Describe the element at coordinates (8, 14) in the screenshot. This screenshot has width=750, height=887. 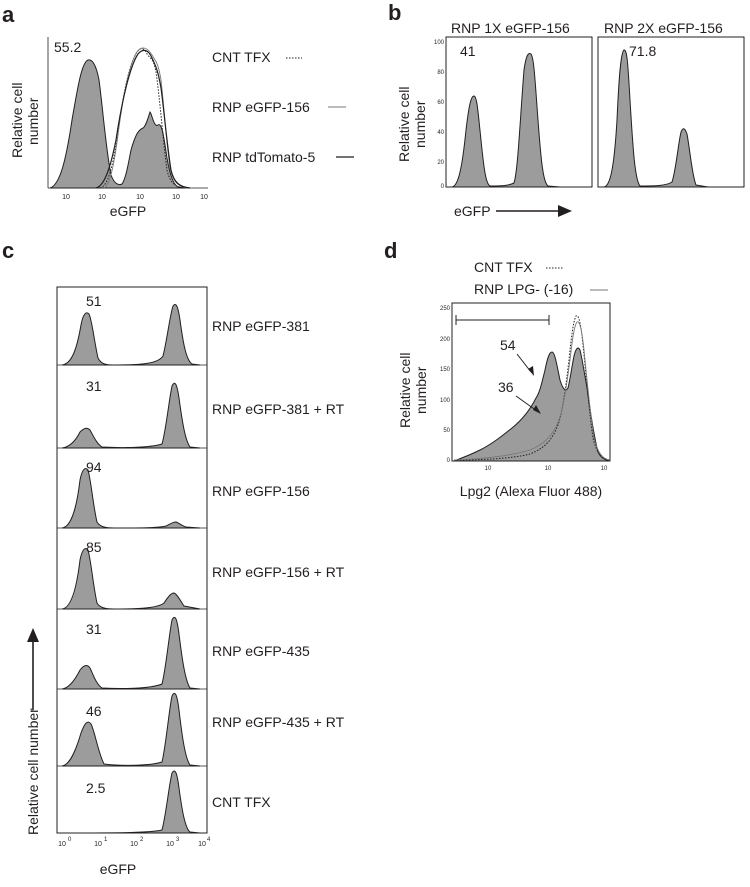
I see `panel-a-letter: a` at that location.